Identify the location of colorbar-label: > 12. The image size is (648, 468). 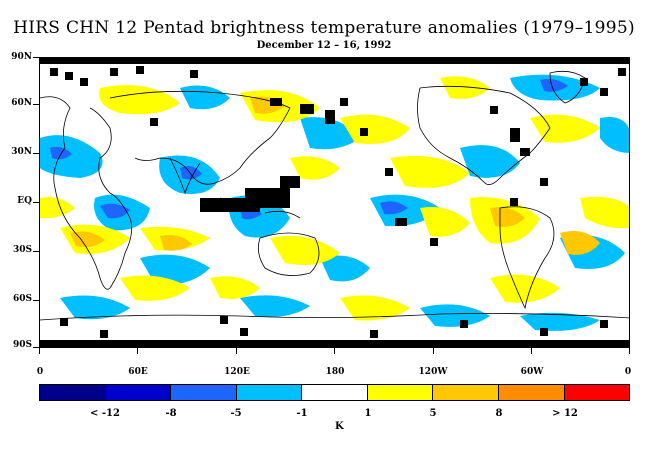
(565, 413).